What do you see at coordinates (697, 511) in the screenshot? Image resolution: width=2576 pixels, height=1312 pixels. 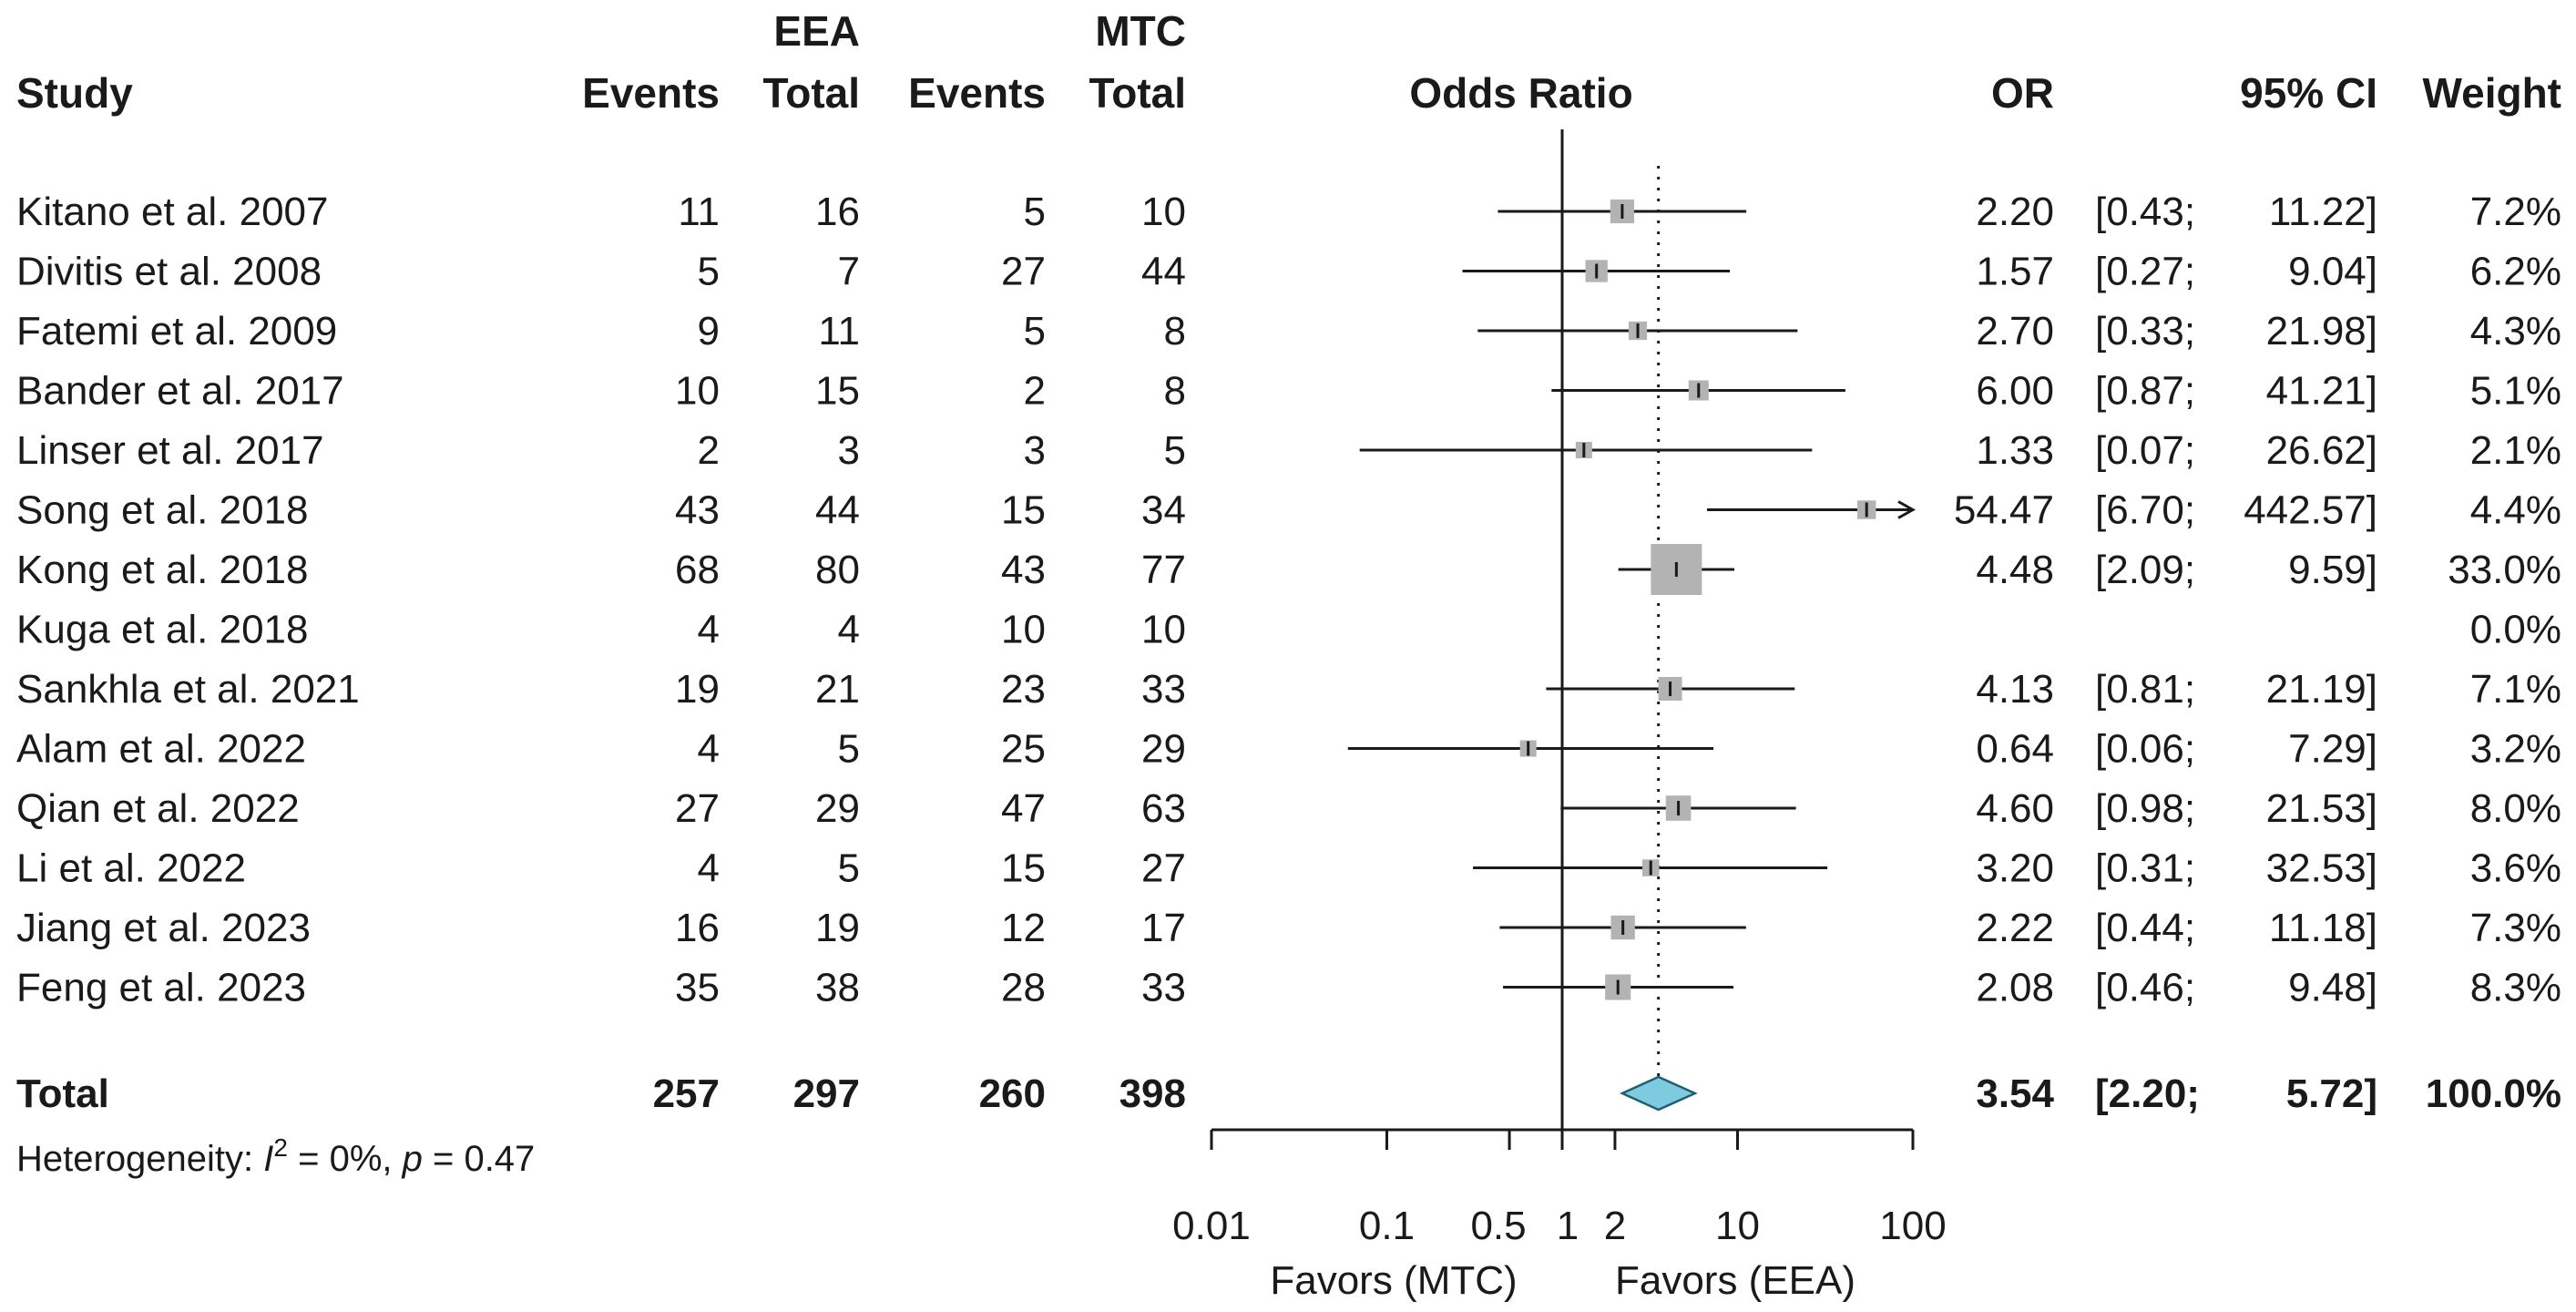 I see `eea-events: 43` at bounding box center [697, 511].